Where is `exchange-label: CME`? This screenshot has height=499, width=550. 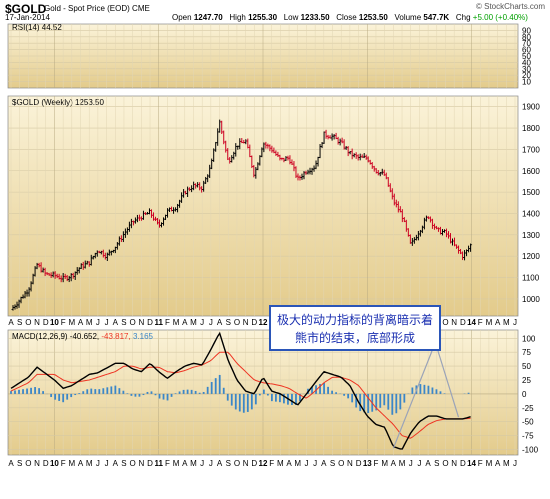
exchange-label: CME is located at coordinates (141, 8).